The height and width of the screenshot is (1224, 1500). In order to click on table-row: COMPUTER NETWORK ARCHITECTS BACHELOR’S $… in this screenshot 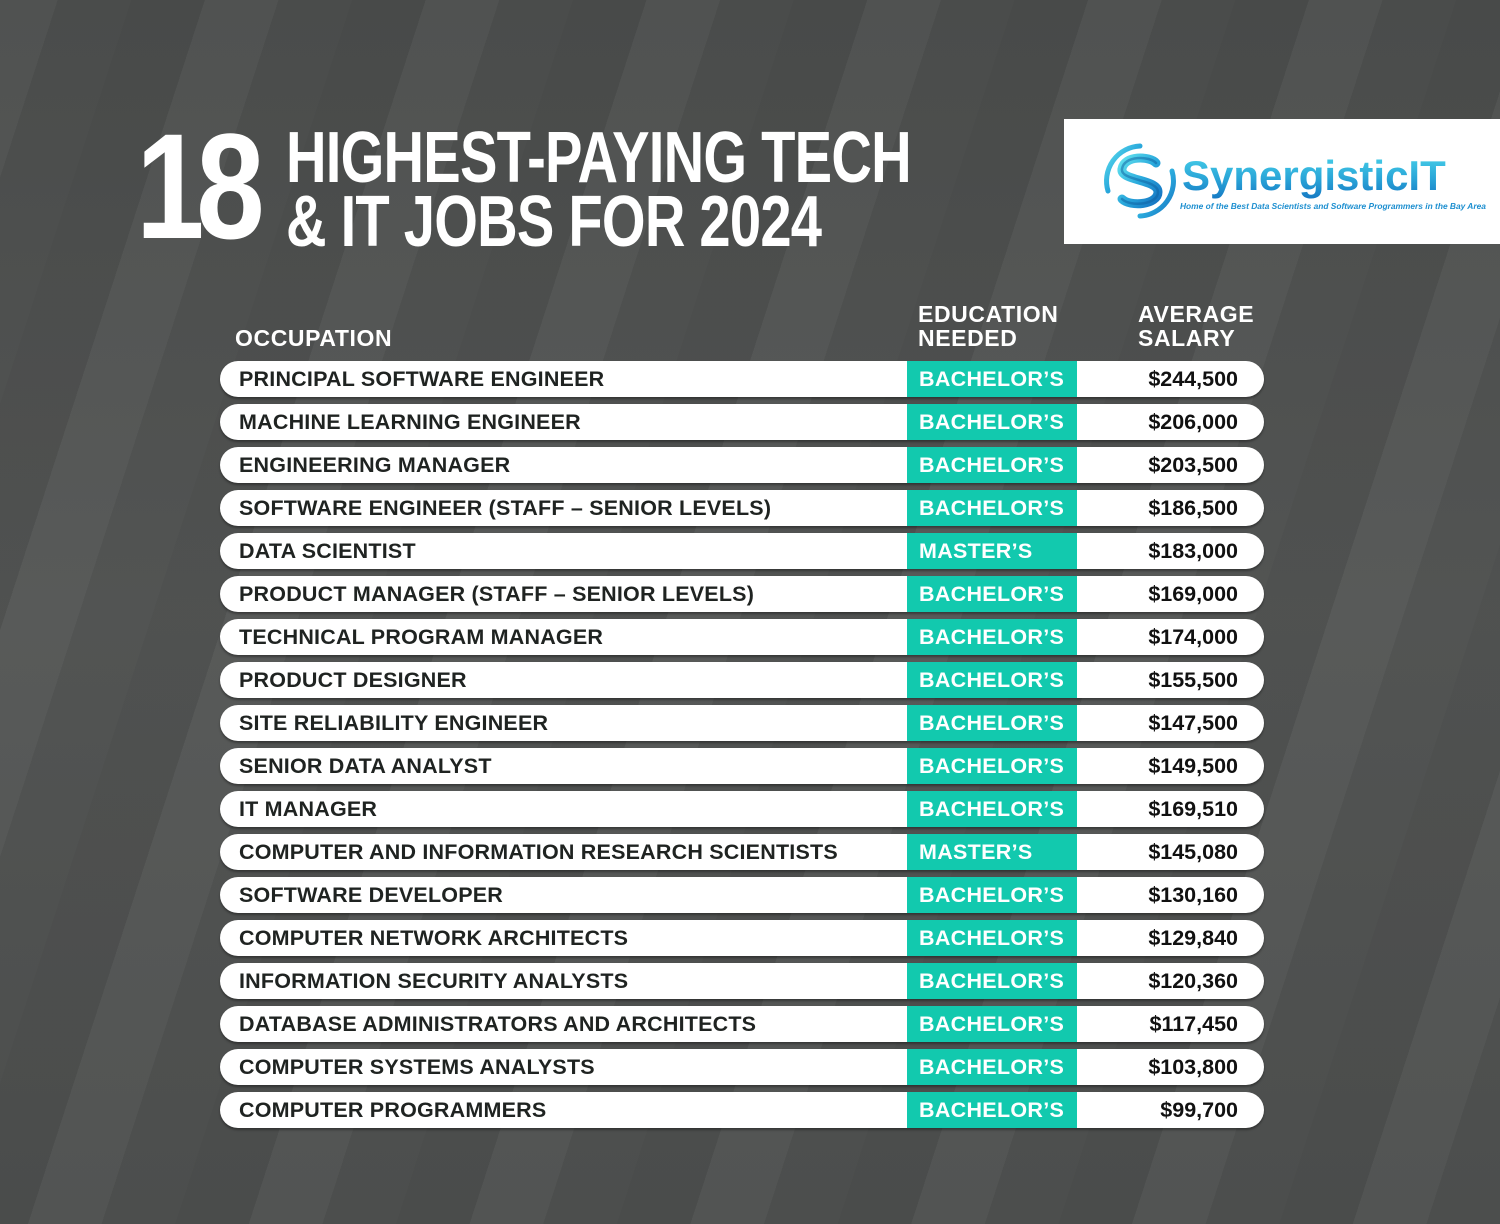, I will do `click(742, 938)`.